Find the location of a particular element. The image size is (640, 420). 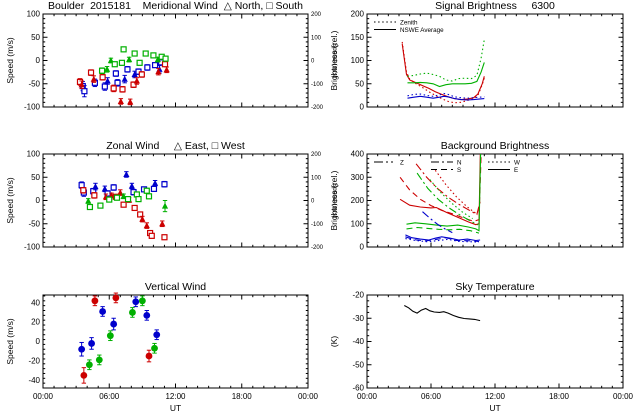

svg-text: 20 is located at coordinates (35, 322).